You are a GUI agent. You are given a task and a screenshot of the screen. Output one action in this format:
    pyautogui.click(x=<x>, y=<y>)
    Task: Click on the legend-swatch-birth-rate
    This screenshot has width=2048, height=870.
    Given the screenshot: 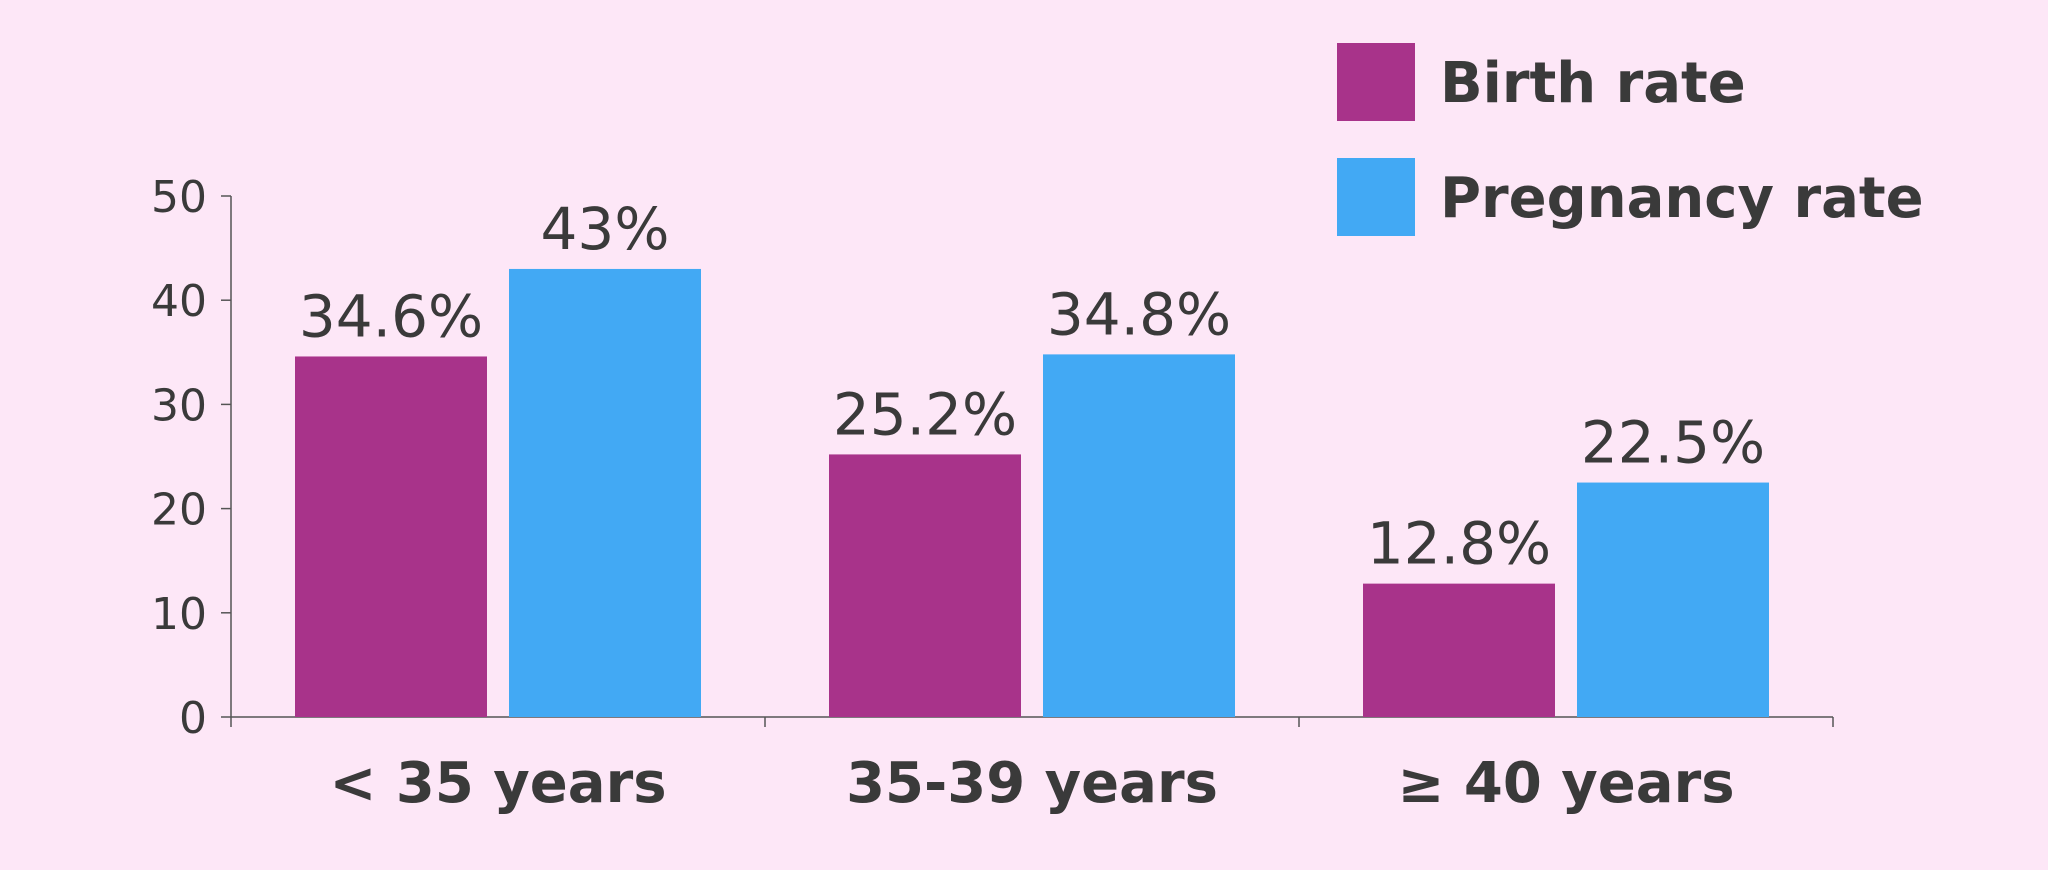 What is the action you would take?
    pyautogui.click(x=1376, y=82)
    